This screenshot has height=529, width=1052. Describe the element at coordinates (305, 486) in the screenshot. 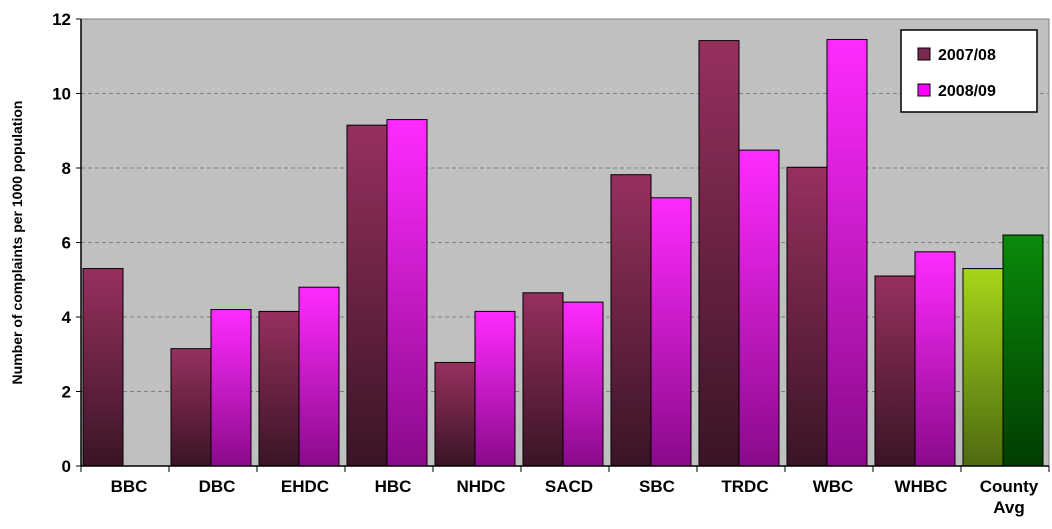

I see `x-tick-label: EHDC` at that location.